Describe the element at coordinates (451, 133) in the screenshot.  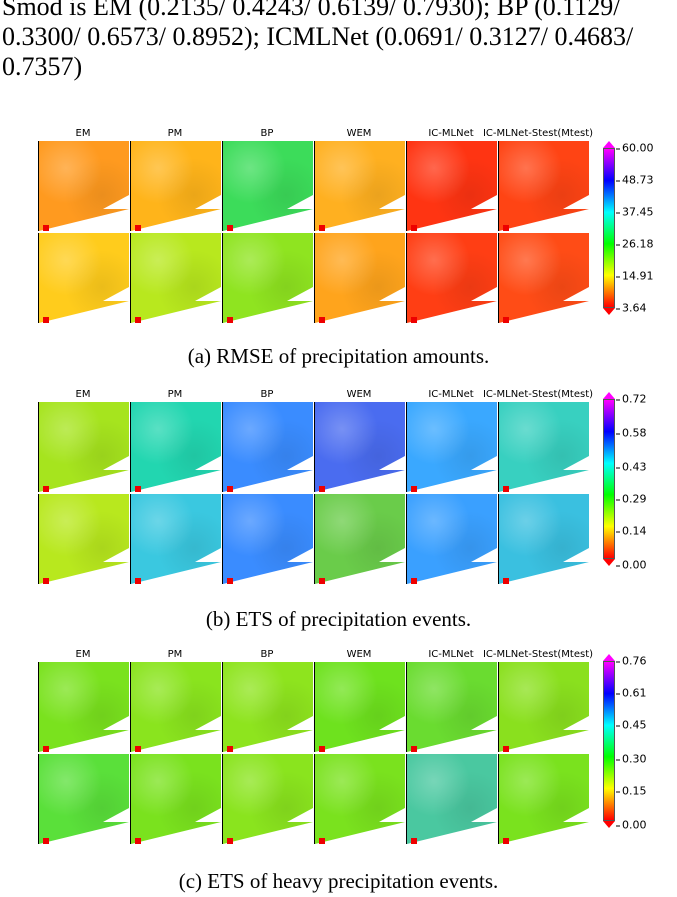
I see `column-title-ic-mlnet: IC-MLNet` at that location.